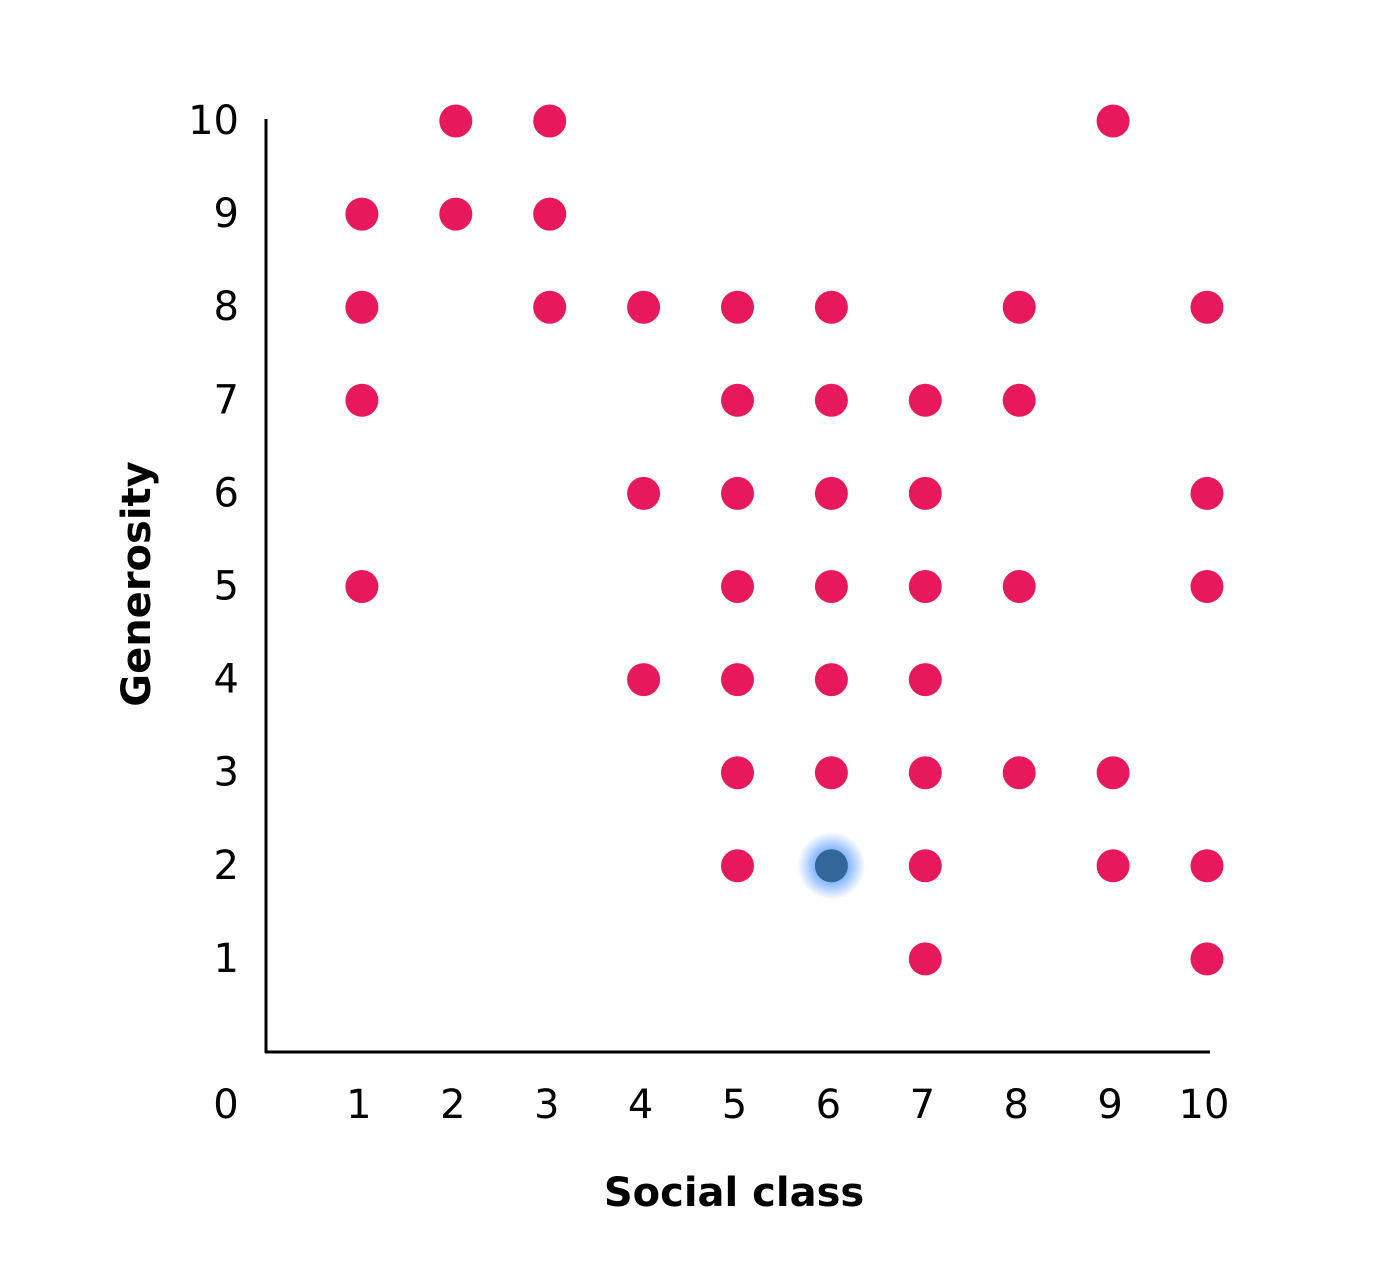 The height and width of the screenshot is (1273, 1374). Describe the element at coordinates (546, 1105) in the screenshot. I see `x-tick-label: 3` at that location.